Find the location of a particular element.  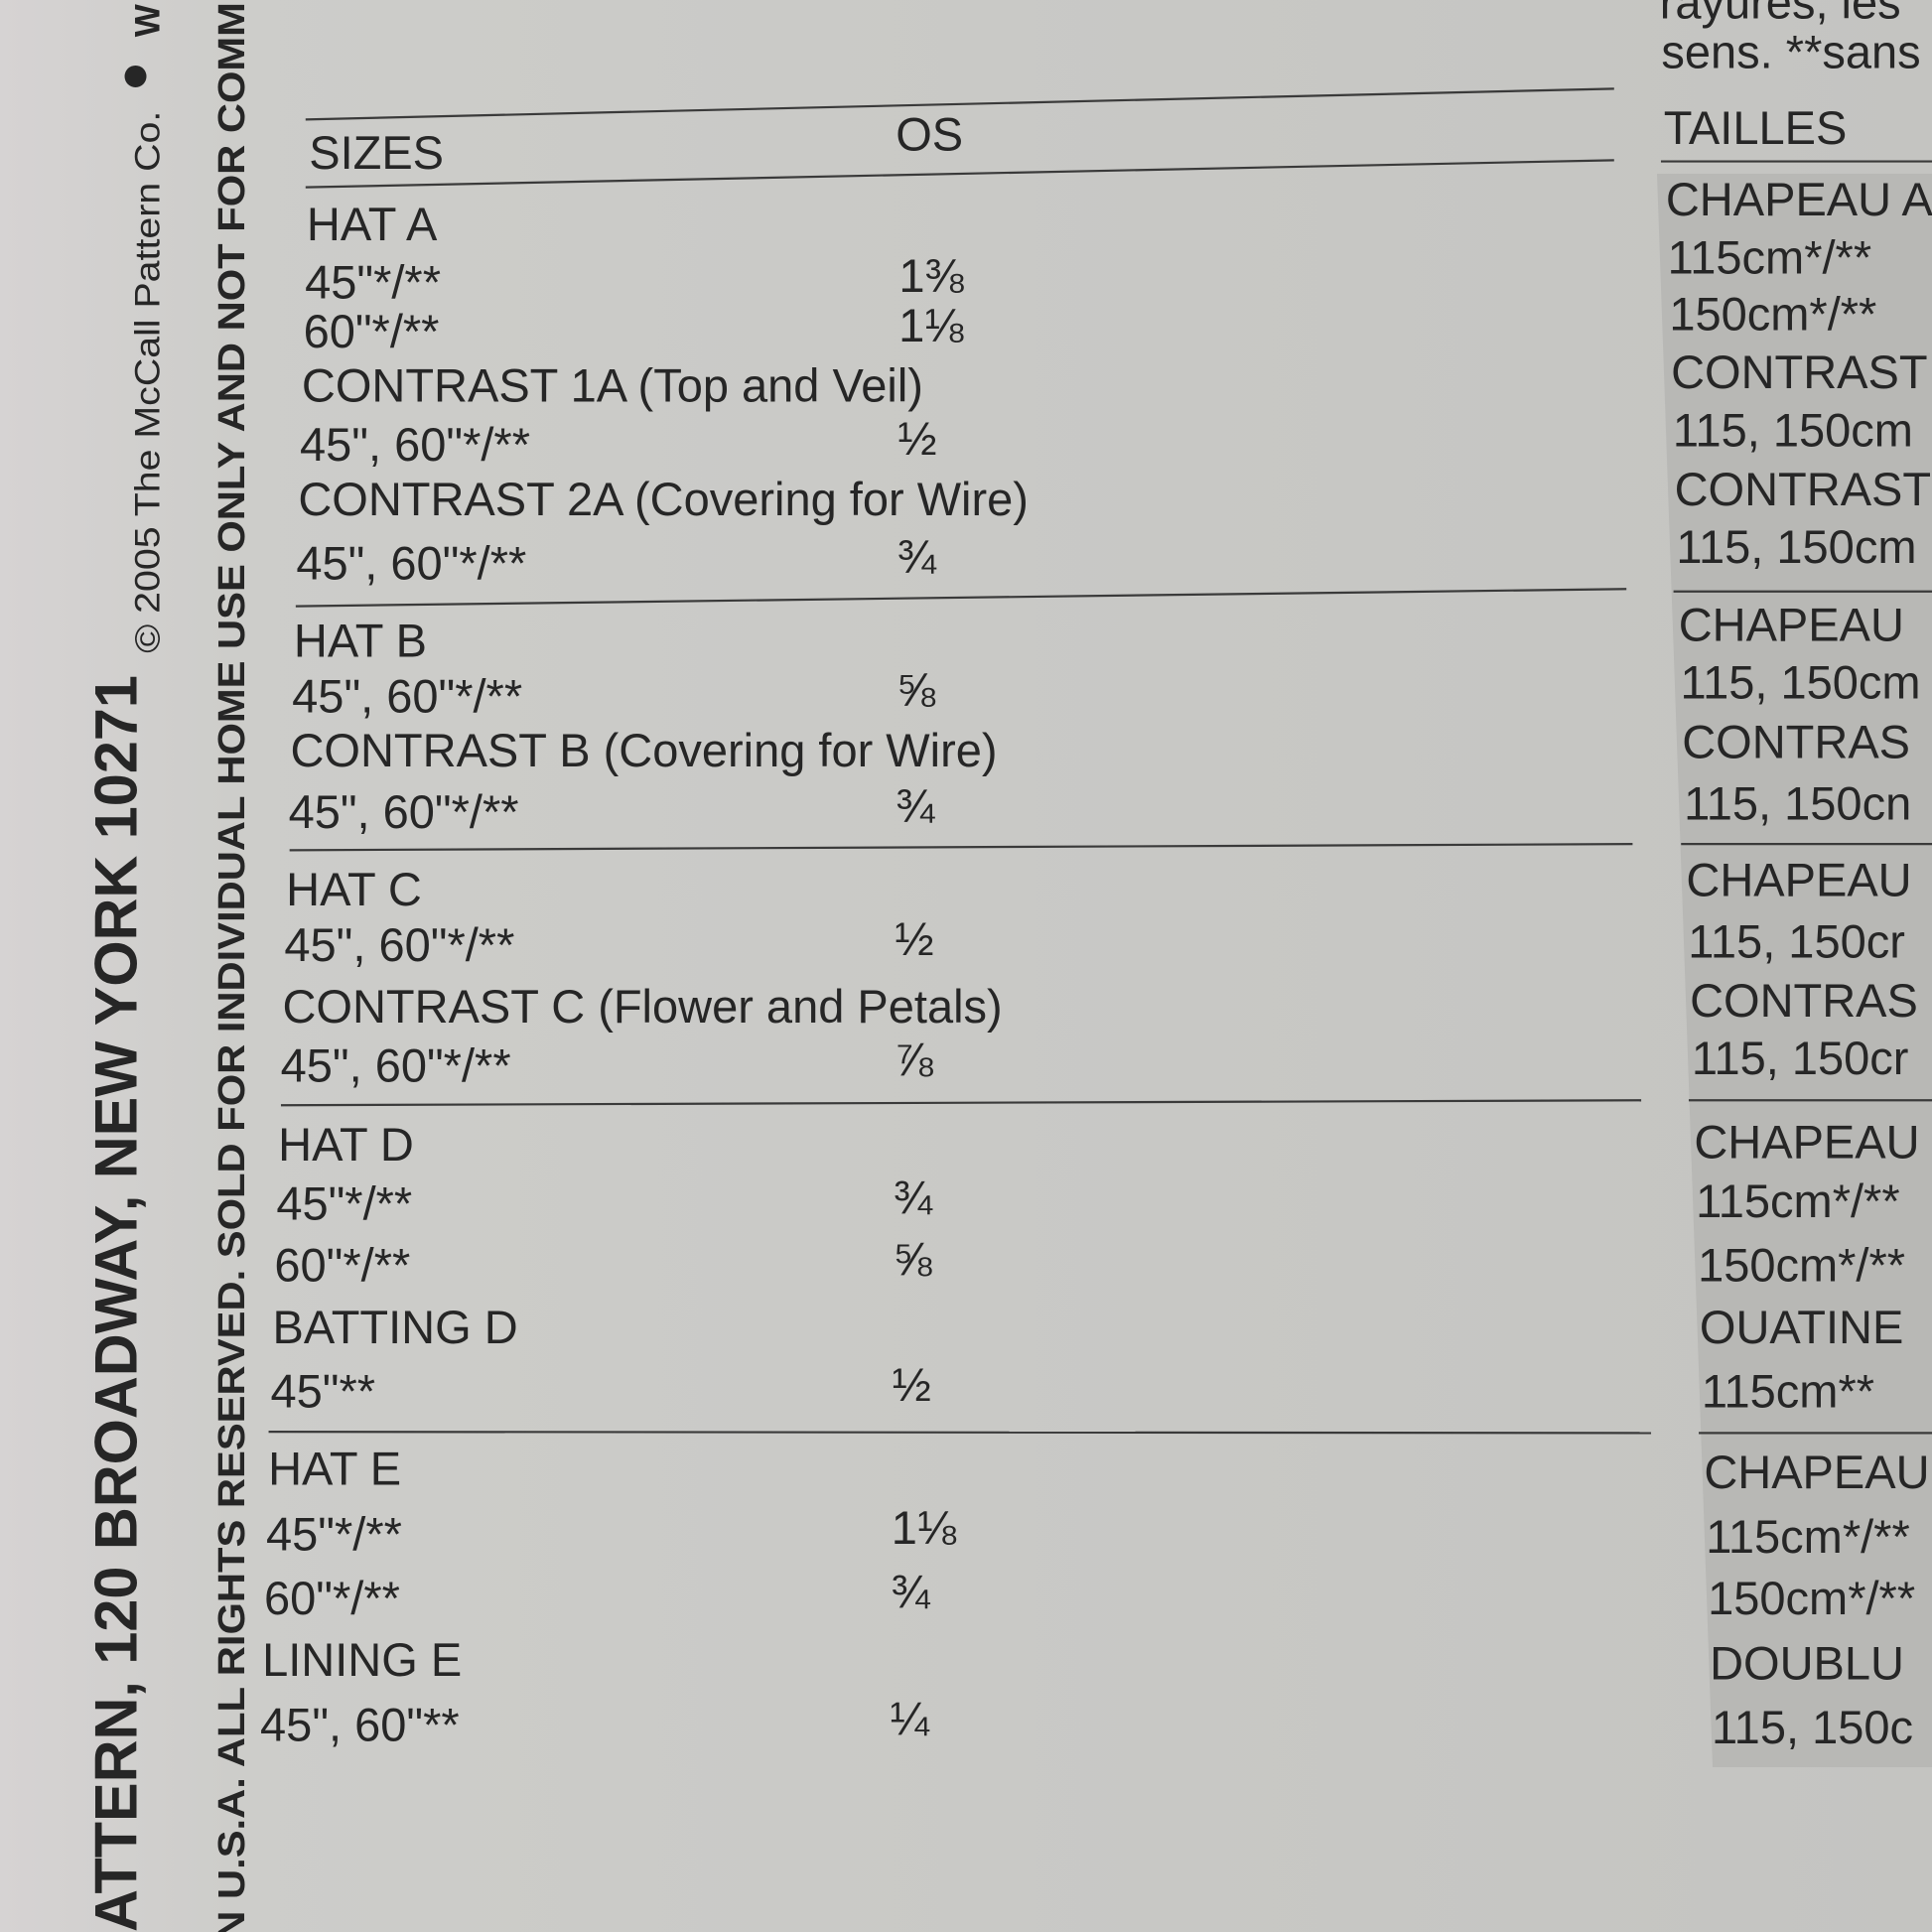

french-row-label: CHAPEAU A is located at coordinates (1799, 199).